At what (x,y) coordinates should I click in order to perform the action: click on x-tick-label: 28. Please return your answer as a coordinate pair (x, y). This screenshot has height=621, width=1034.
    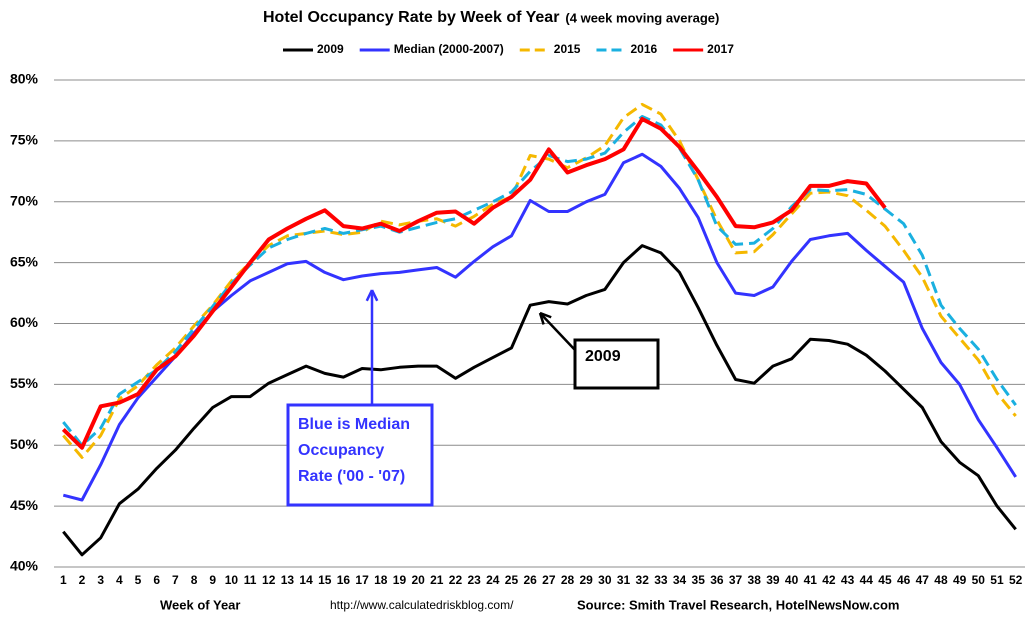
    Looking at the image, I should click on (568, 580).